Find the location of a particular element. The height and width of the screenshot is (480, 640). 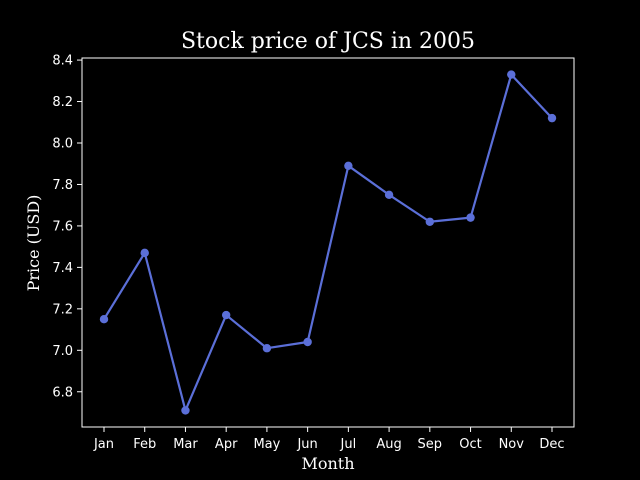

x-tick-label: Jul is located at coordinates (348, 444).